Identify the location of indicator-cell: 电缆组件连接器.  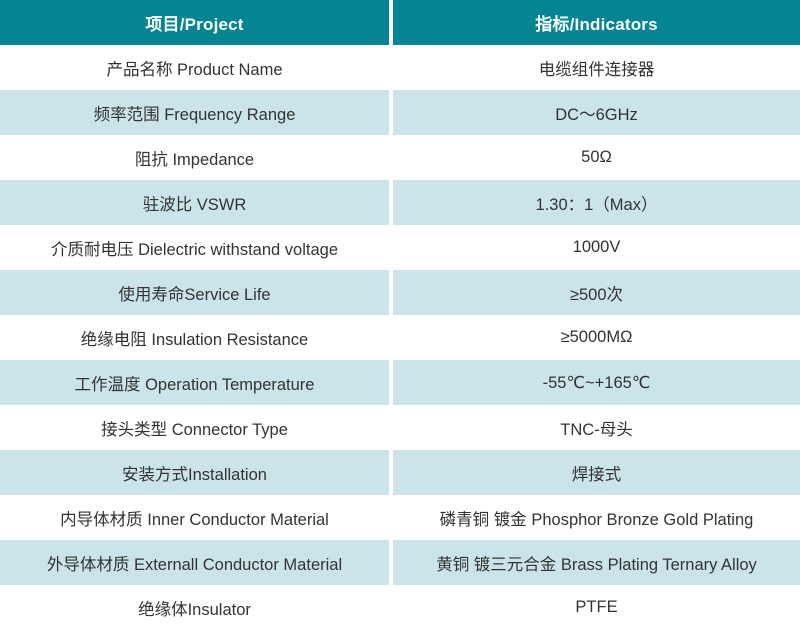
(596, 67).